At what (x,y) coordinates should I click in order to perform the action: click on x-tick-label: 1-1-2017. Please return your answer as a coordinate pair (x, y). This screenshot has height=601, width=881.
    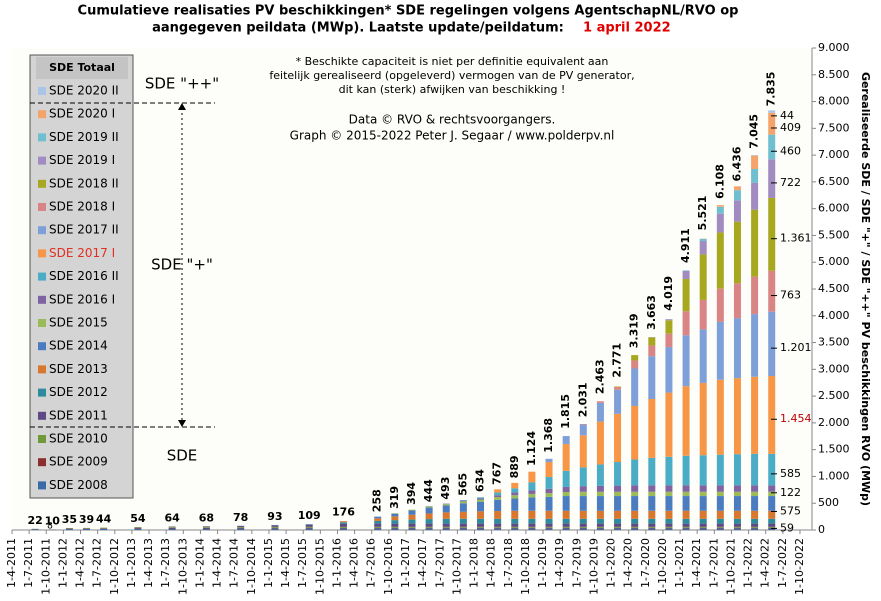
    Looking at the image, I should click on (405, 563).